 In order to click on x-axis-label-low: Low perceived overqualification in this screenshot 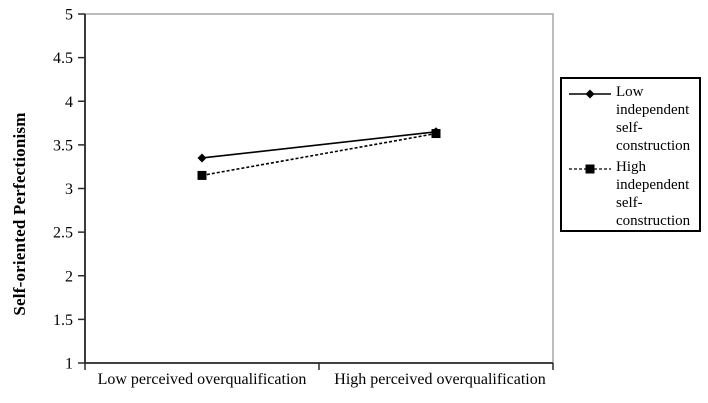, I will do `click(202, 379)`.